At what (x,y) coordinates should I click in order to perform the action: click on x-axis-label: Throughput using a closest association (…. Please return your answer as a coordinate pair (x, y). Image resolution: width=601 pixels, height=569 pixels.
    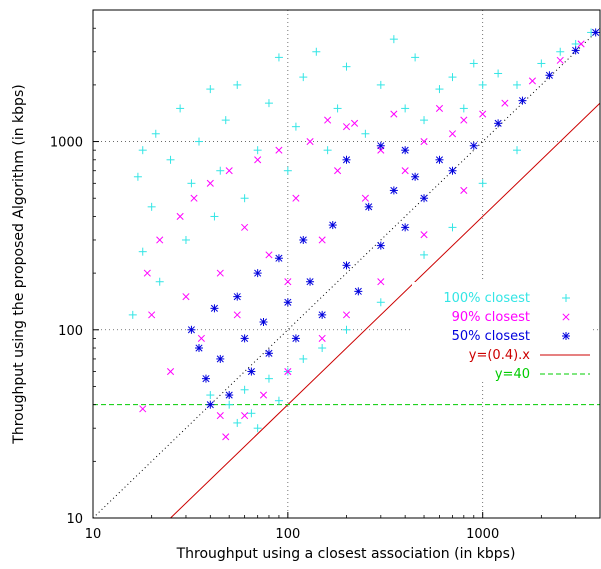
    Looking at the image, I should click on (346, 554).